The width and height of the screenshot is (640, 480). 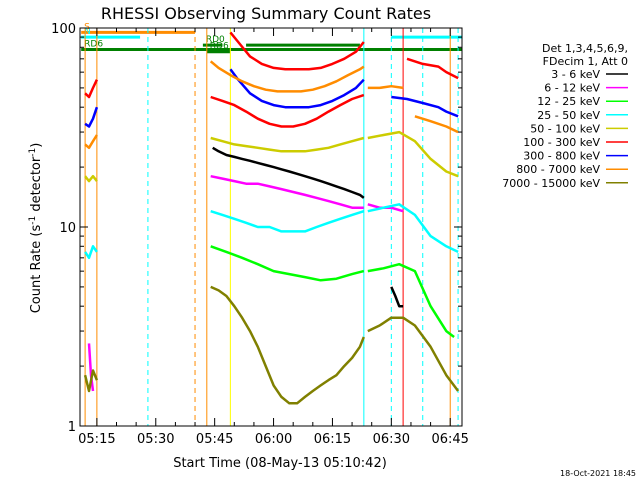 I want to click on legend-item: 50 - 100 keV, so click(x=579, y=128).